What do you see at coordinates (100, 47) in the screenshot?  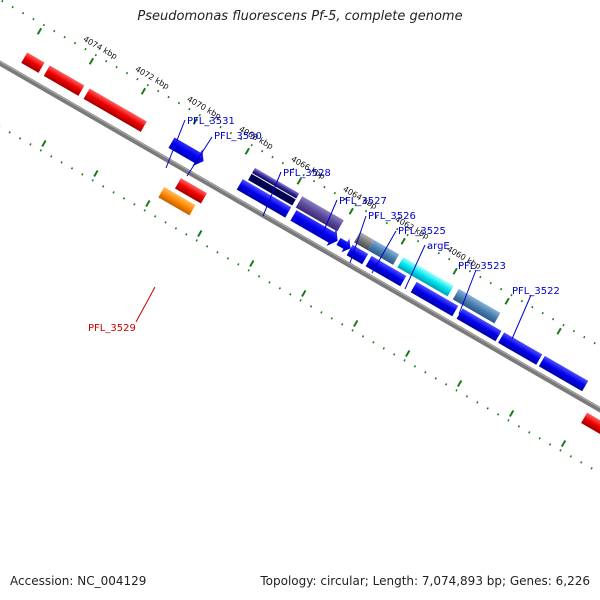 I see `tick-label: 4074 kbp` at bounding box center [100, 47].